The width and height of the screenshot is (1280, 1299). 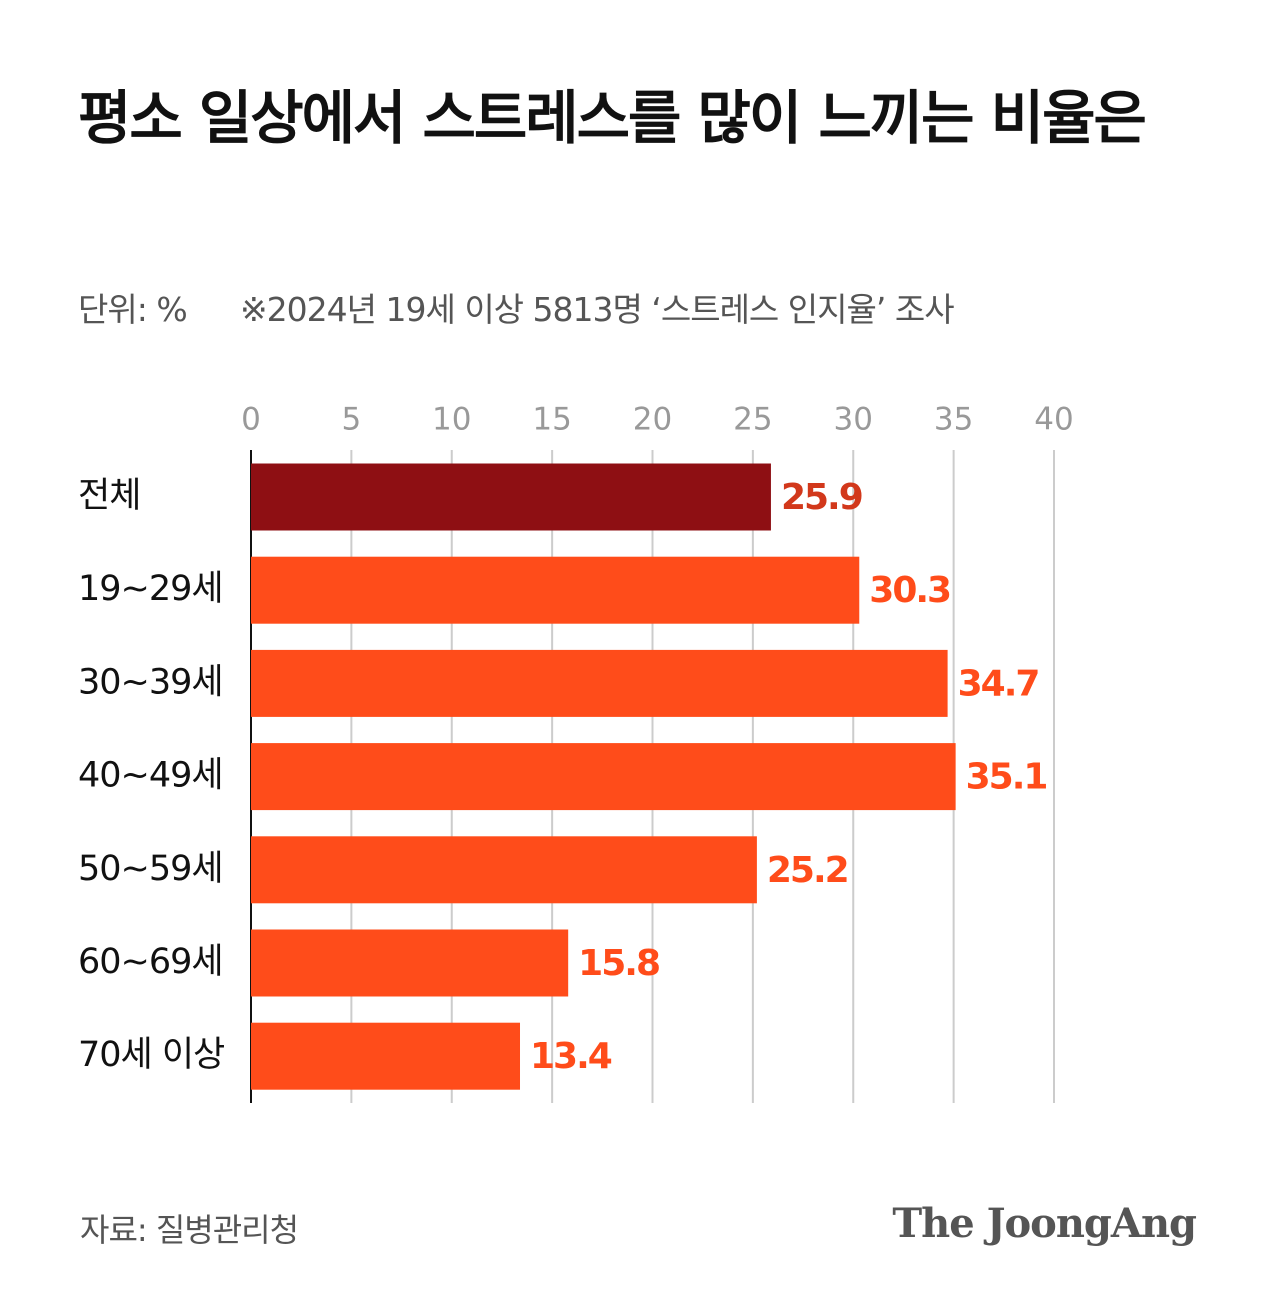 I want to click on value-label: 34.7, so click(x=998, y=683).